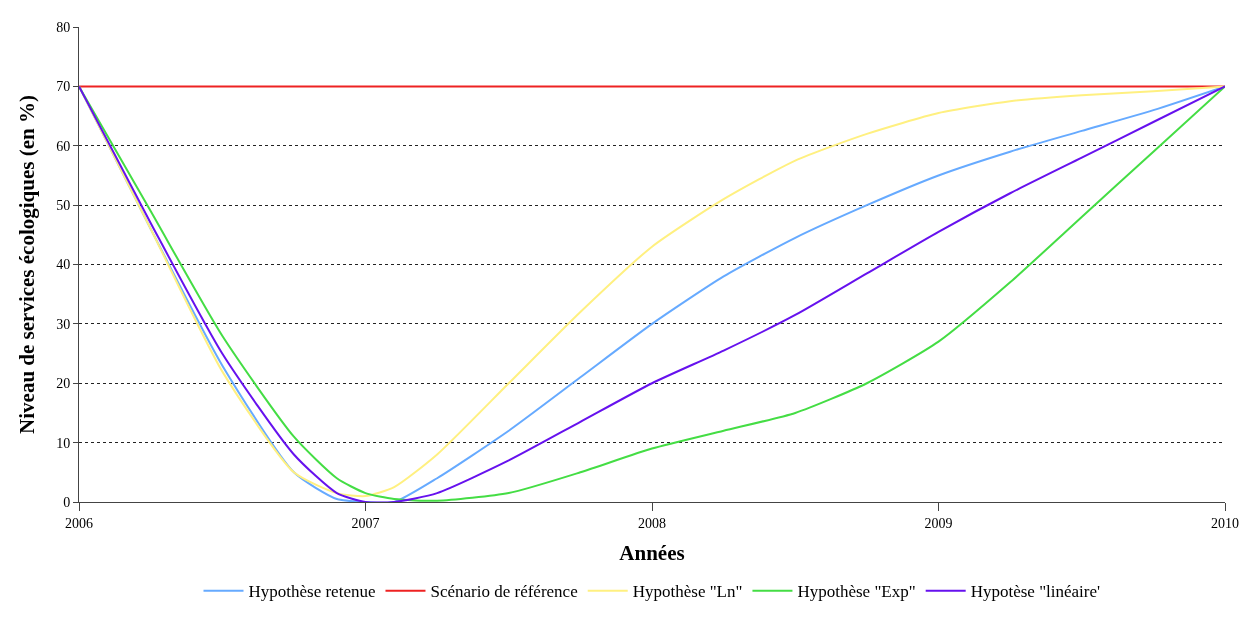  I want to click on legend-label: Hypothèse "Ln", so click(687, 592).